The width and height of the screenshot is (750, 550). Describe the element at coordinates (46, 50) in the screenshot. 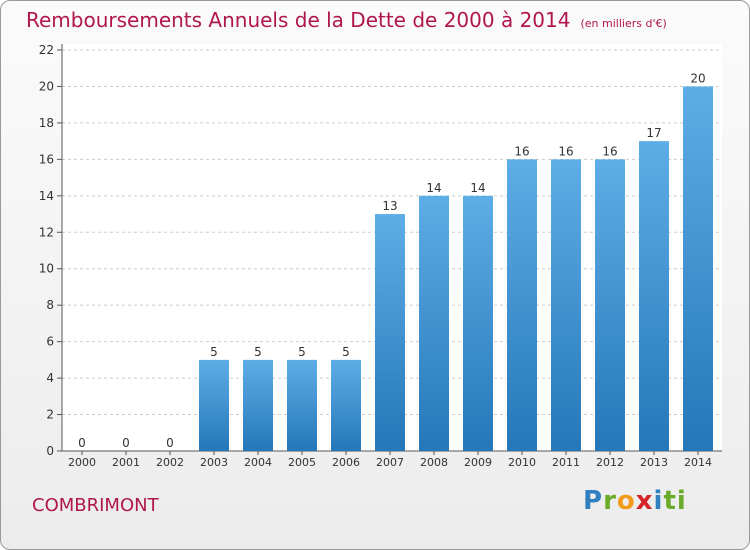

I see `y-tick-label: 22` at that location.